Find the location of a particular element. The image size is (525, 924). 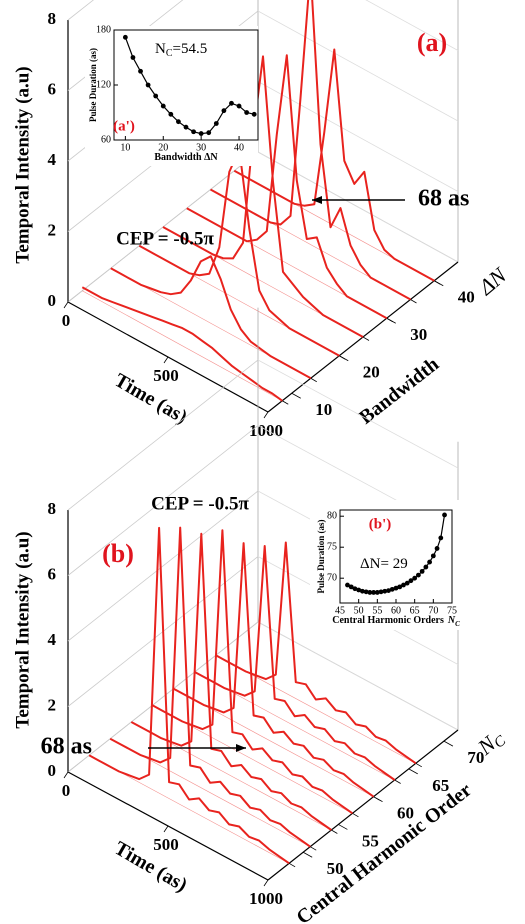

x-tick-label: 1000 is located at coordinates (266, 430).